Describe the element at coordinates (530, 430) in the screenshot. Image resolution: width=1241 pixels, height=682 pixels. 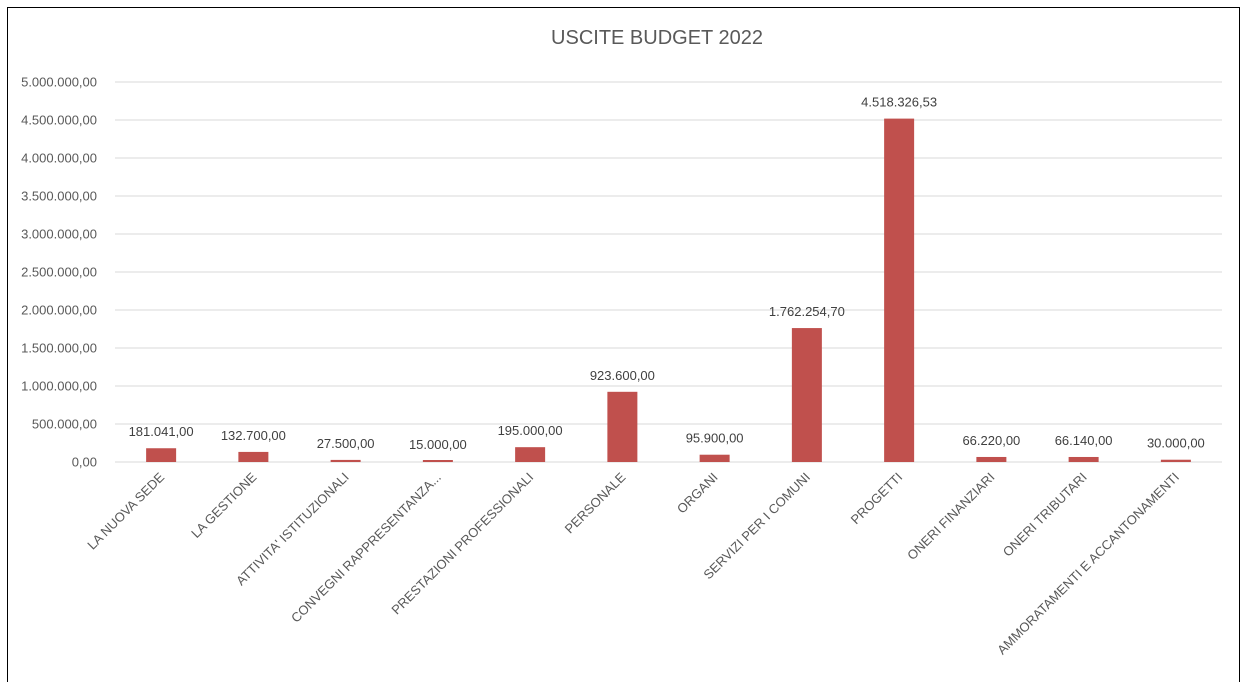
I see `data-label: 195.000,00` at that location.